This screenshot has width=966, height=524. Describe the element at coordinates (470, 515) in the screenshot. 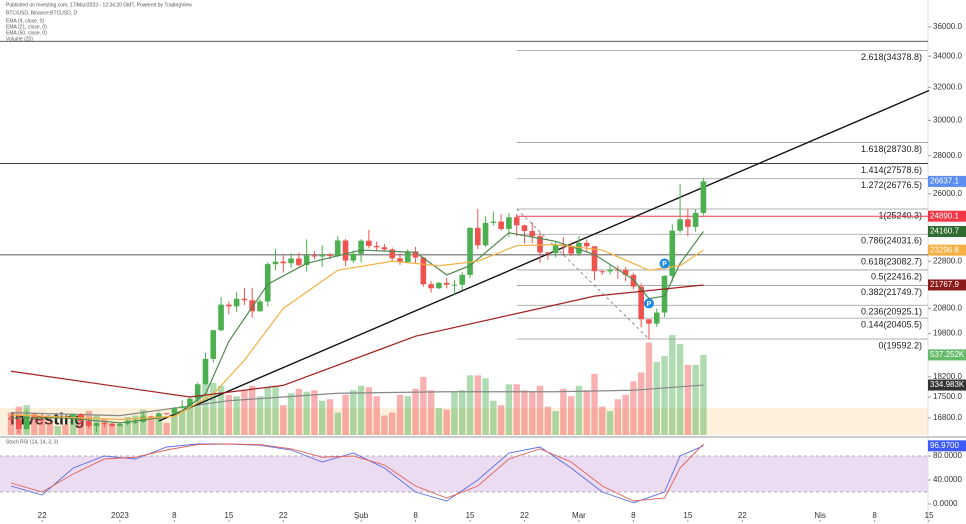

I see `x-tick-label: 15` at that location.